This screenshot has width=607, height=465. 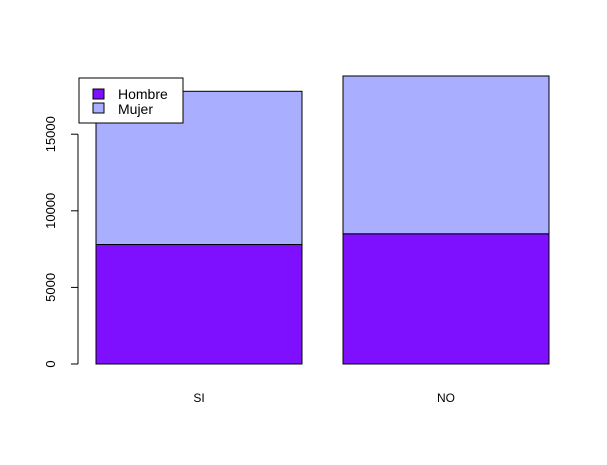 What do you see at coordinates (446, 155) in the screenshot?
I see `bar-no-mujer` at bounding box center [446, 155].